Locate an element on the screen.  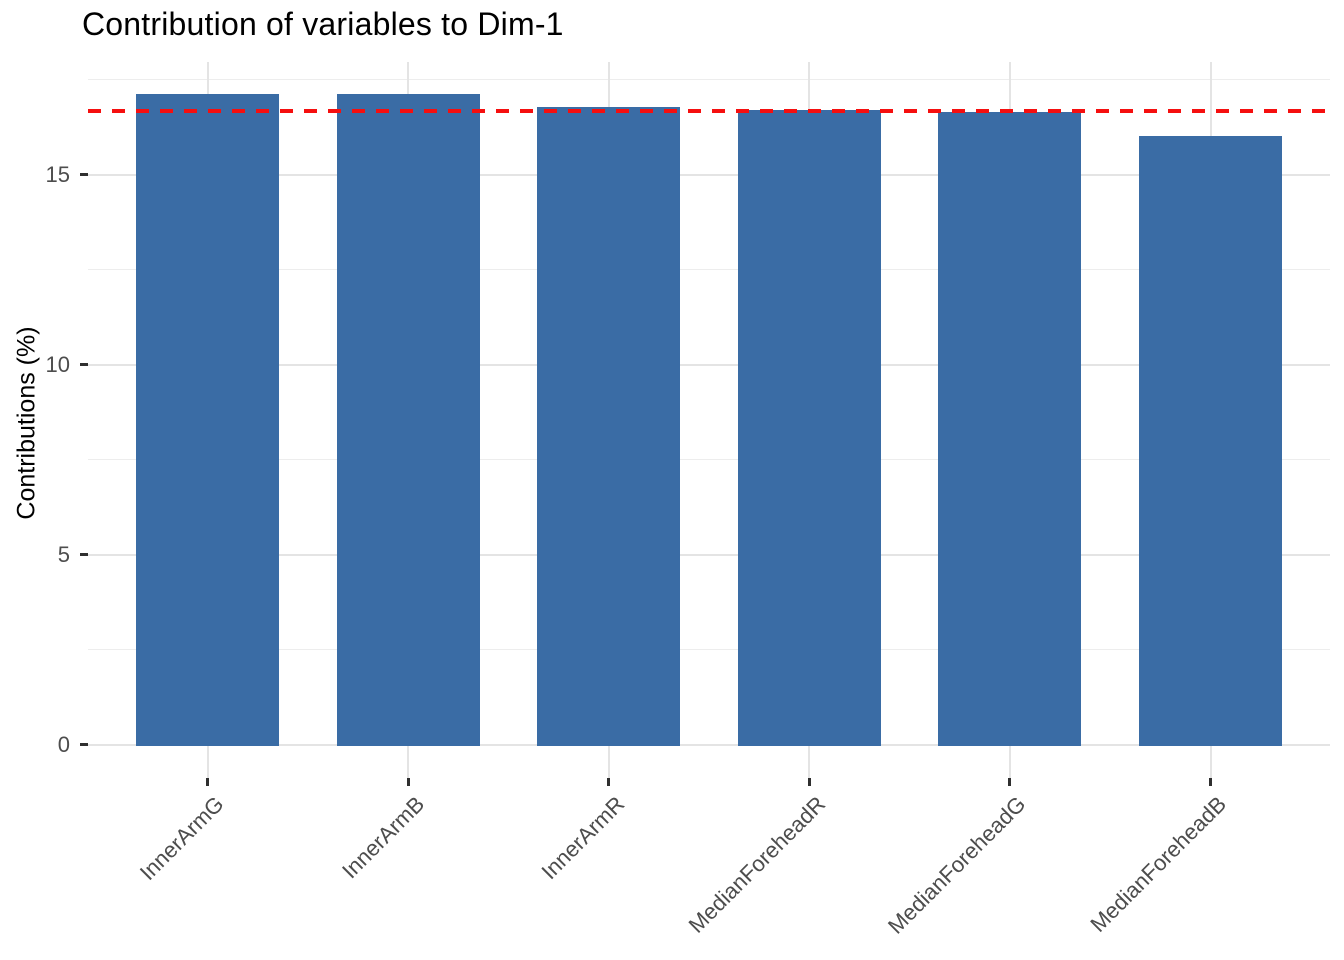
bar-InnerArmR is located at coordinates (609, 426).